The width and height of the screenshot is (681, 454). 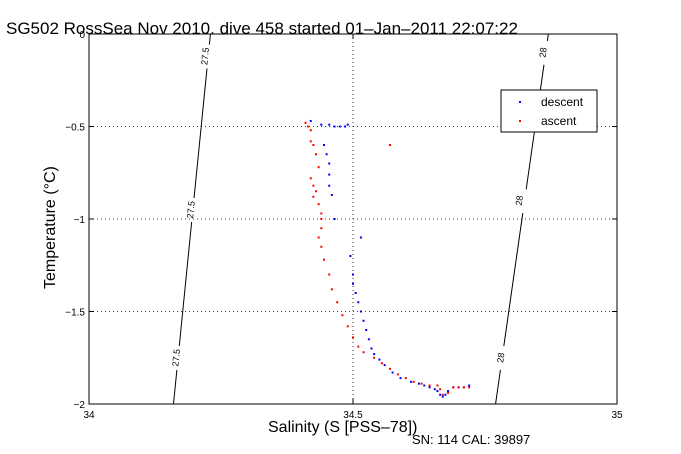 What do you see at coordinates (353, 415) in the screenshot?
I see `x-tick-label: 34.5` at bounding box center [353, 415].